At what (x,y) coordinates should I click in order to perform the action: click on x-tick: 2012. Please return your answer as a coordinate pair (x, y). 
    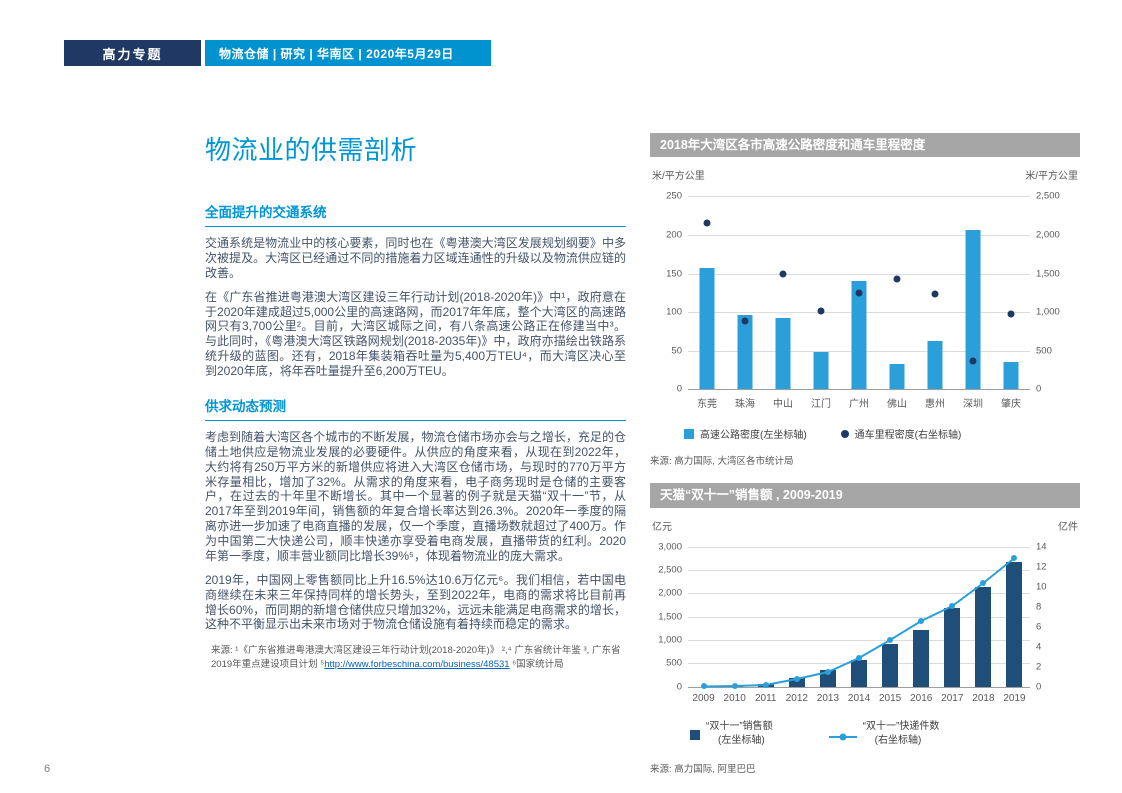
    Looking at the image, I should click on (796, 698).